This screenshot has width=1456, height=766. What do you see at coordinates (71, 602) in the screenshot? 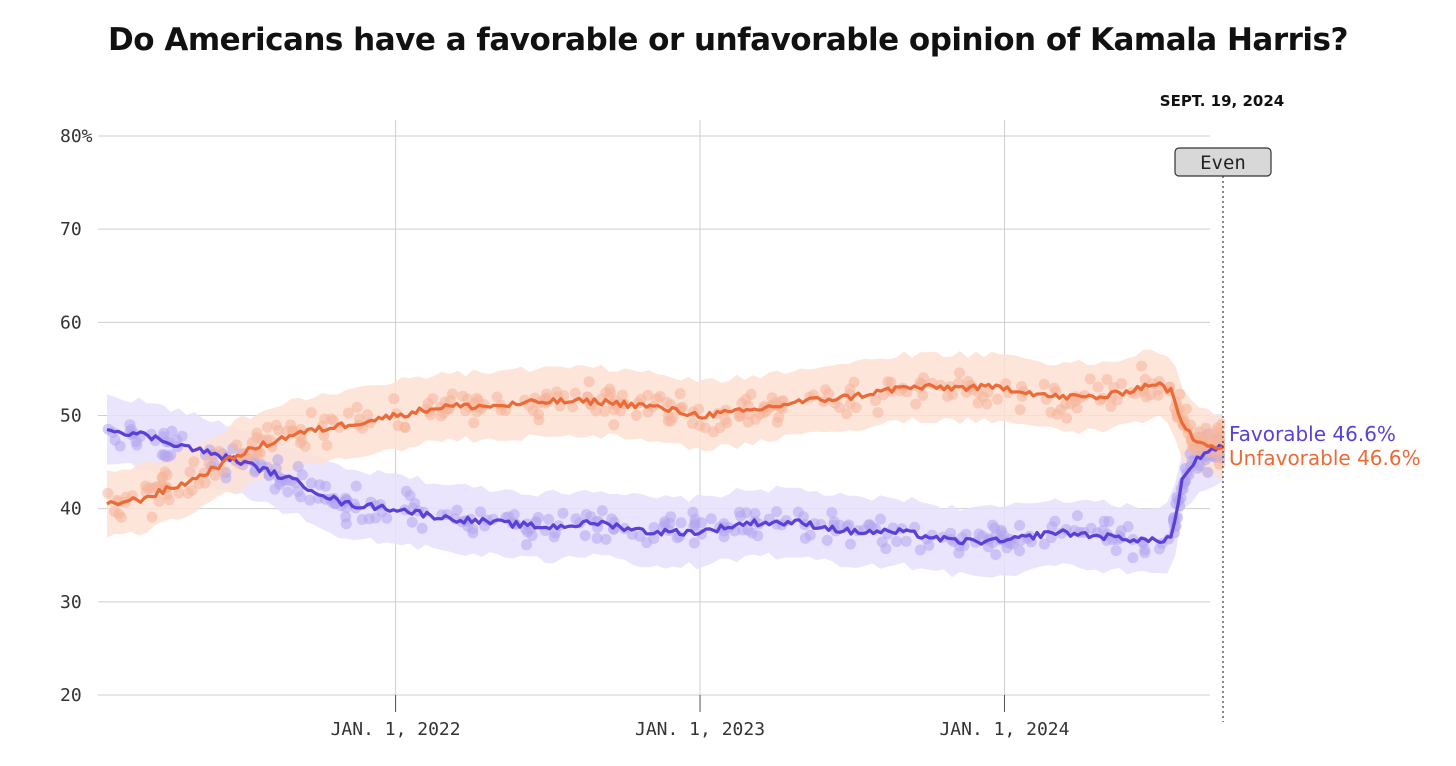
I see `y-tick-label: 30` at bounding box center [71, 602].